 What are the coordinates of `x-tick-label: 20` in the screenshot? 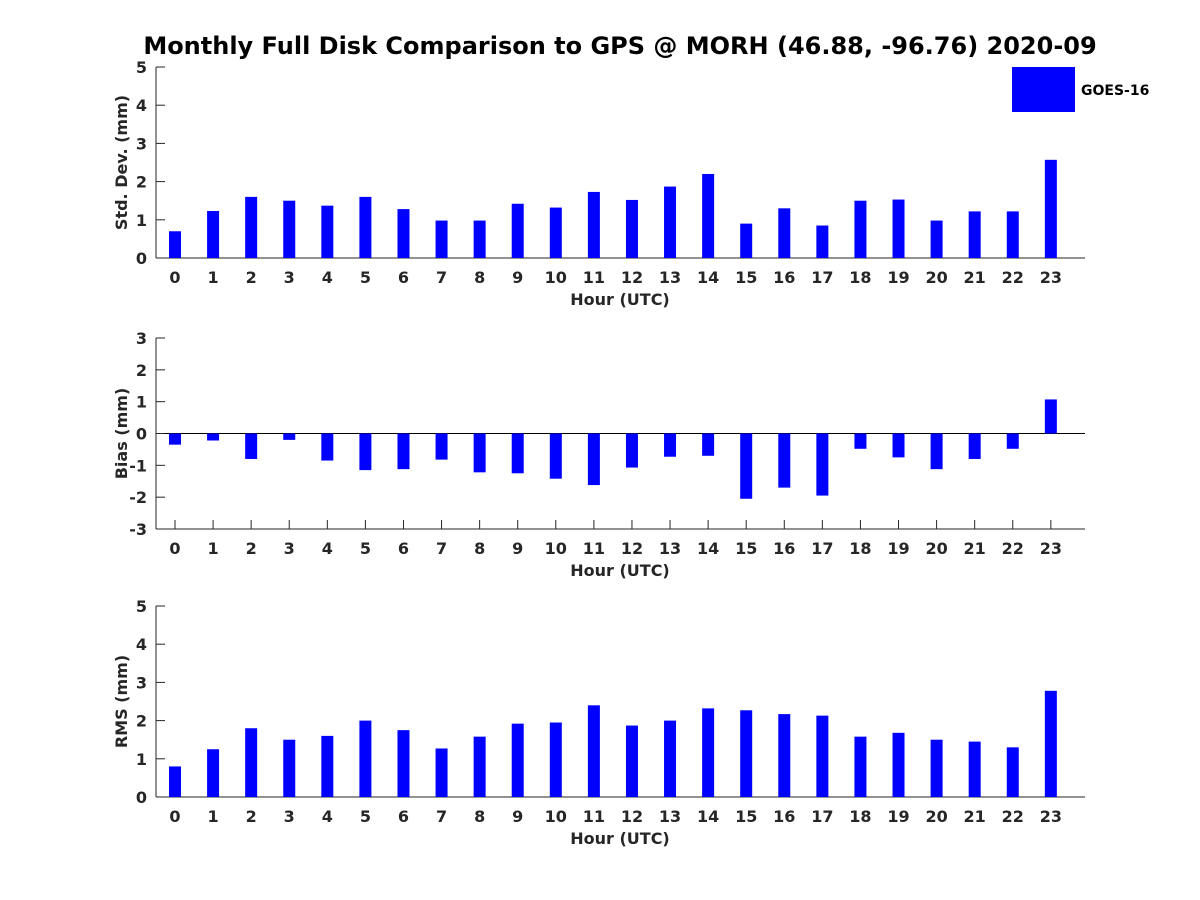 It's located at (936, 277).